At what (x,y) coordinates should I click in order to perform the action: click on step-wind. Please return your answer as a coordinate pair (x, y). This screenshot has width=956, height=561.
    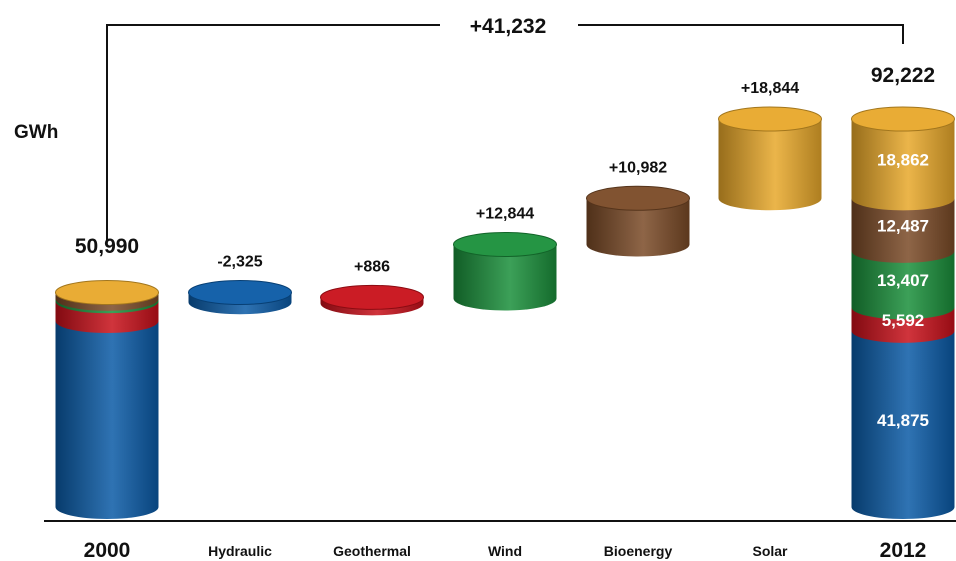
    Looking at the image, I should click on (505, 271).